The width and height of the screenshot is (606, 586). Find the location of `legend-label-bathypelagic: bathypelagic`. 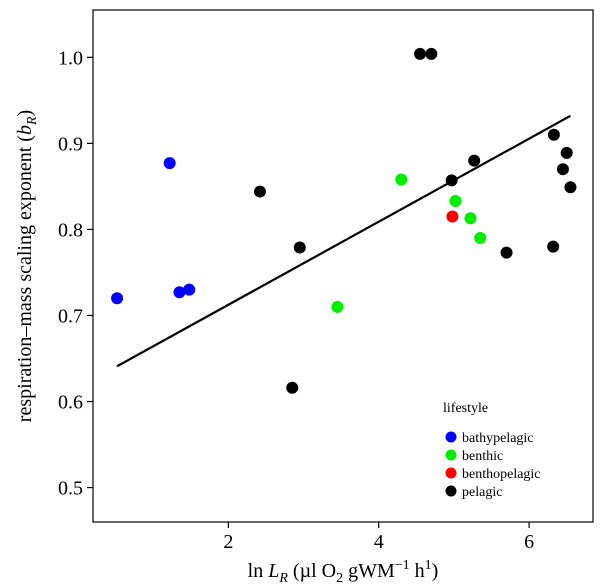

legend-label-bathypelagic: bathypelagic is located at coordinates (498, 438).